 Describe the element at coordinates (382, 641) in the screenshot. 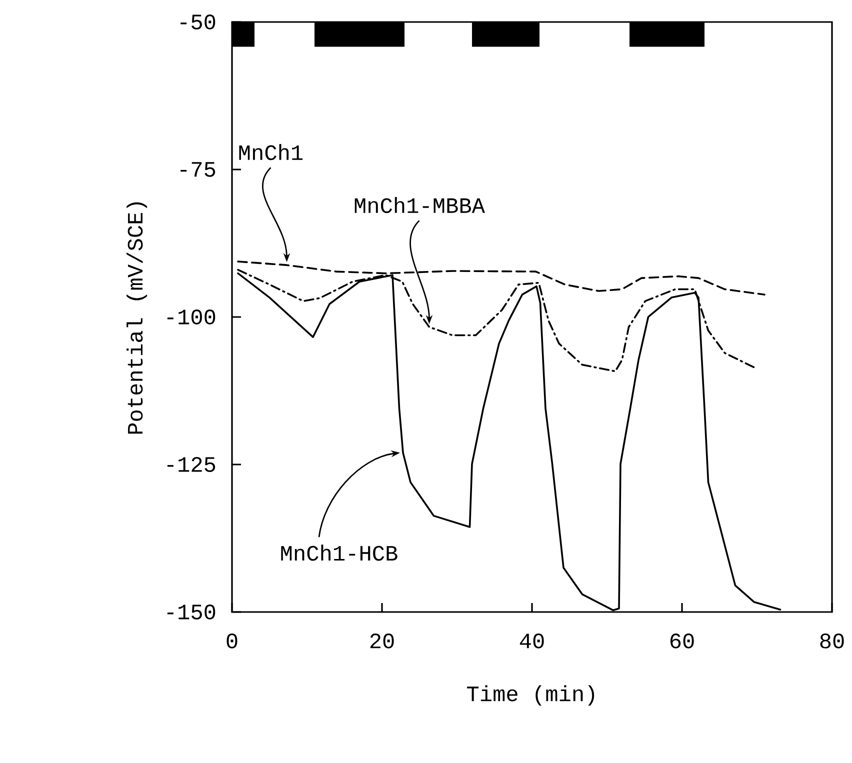

I see `x-tick-label: 20` at that location.